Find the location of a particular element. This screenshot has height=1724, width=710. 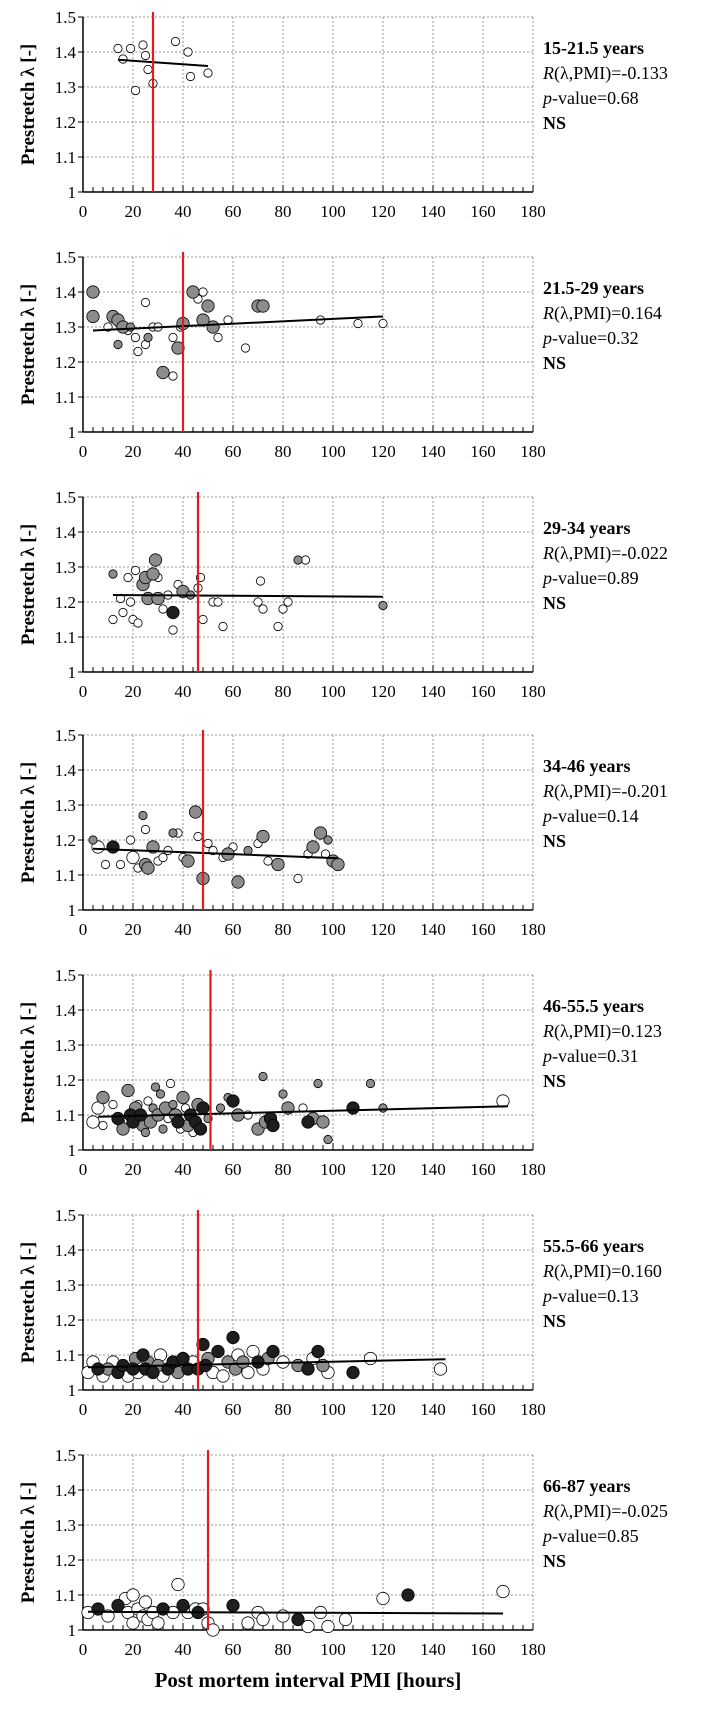

x-tick-label: 120 is located at coordinates (383, 1649).